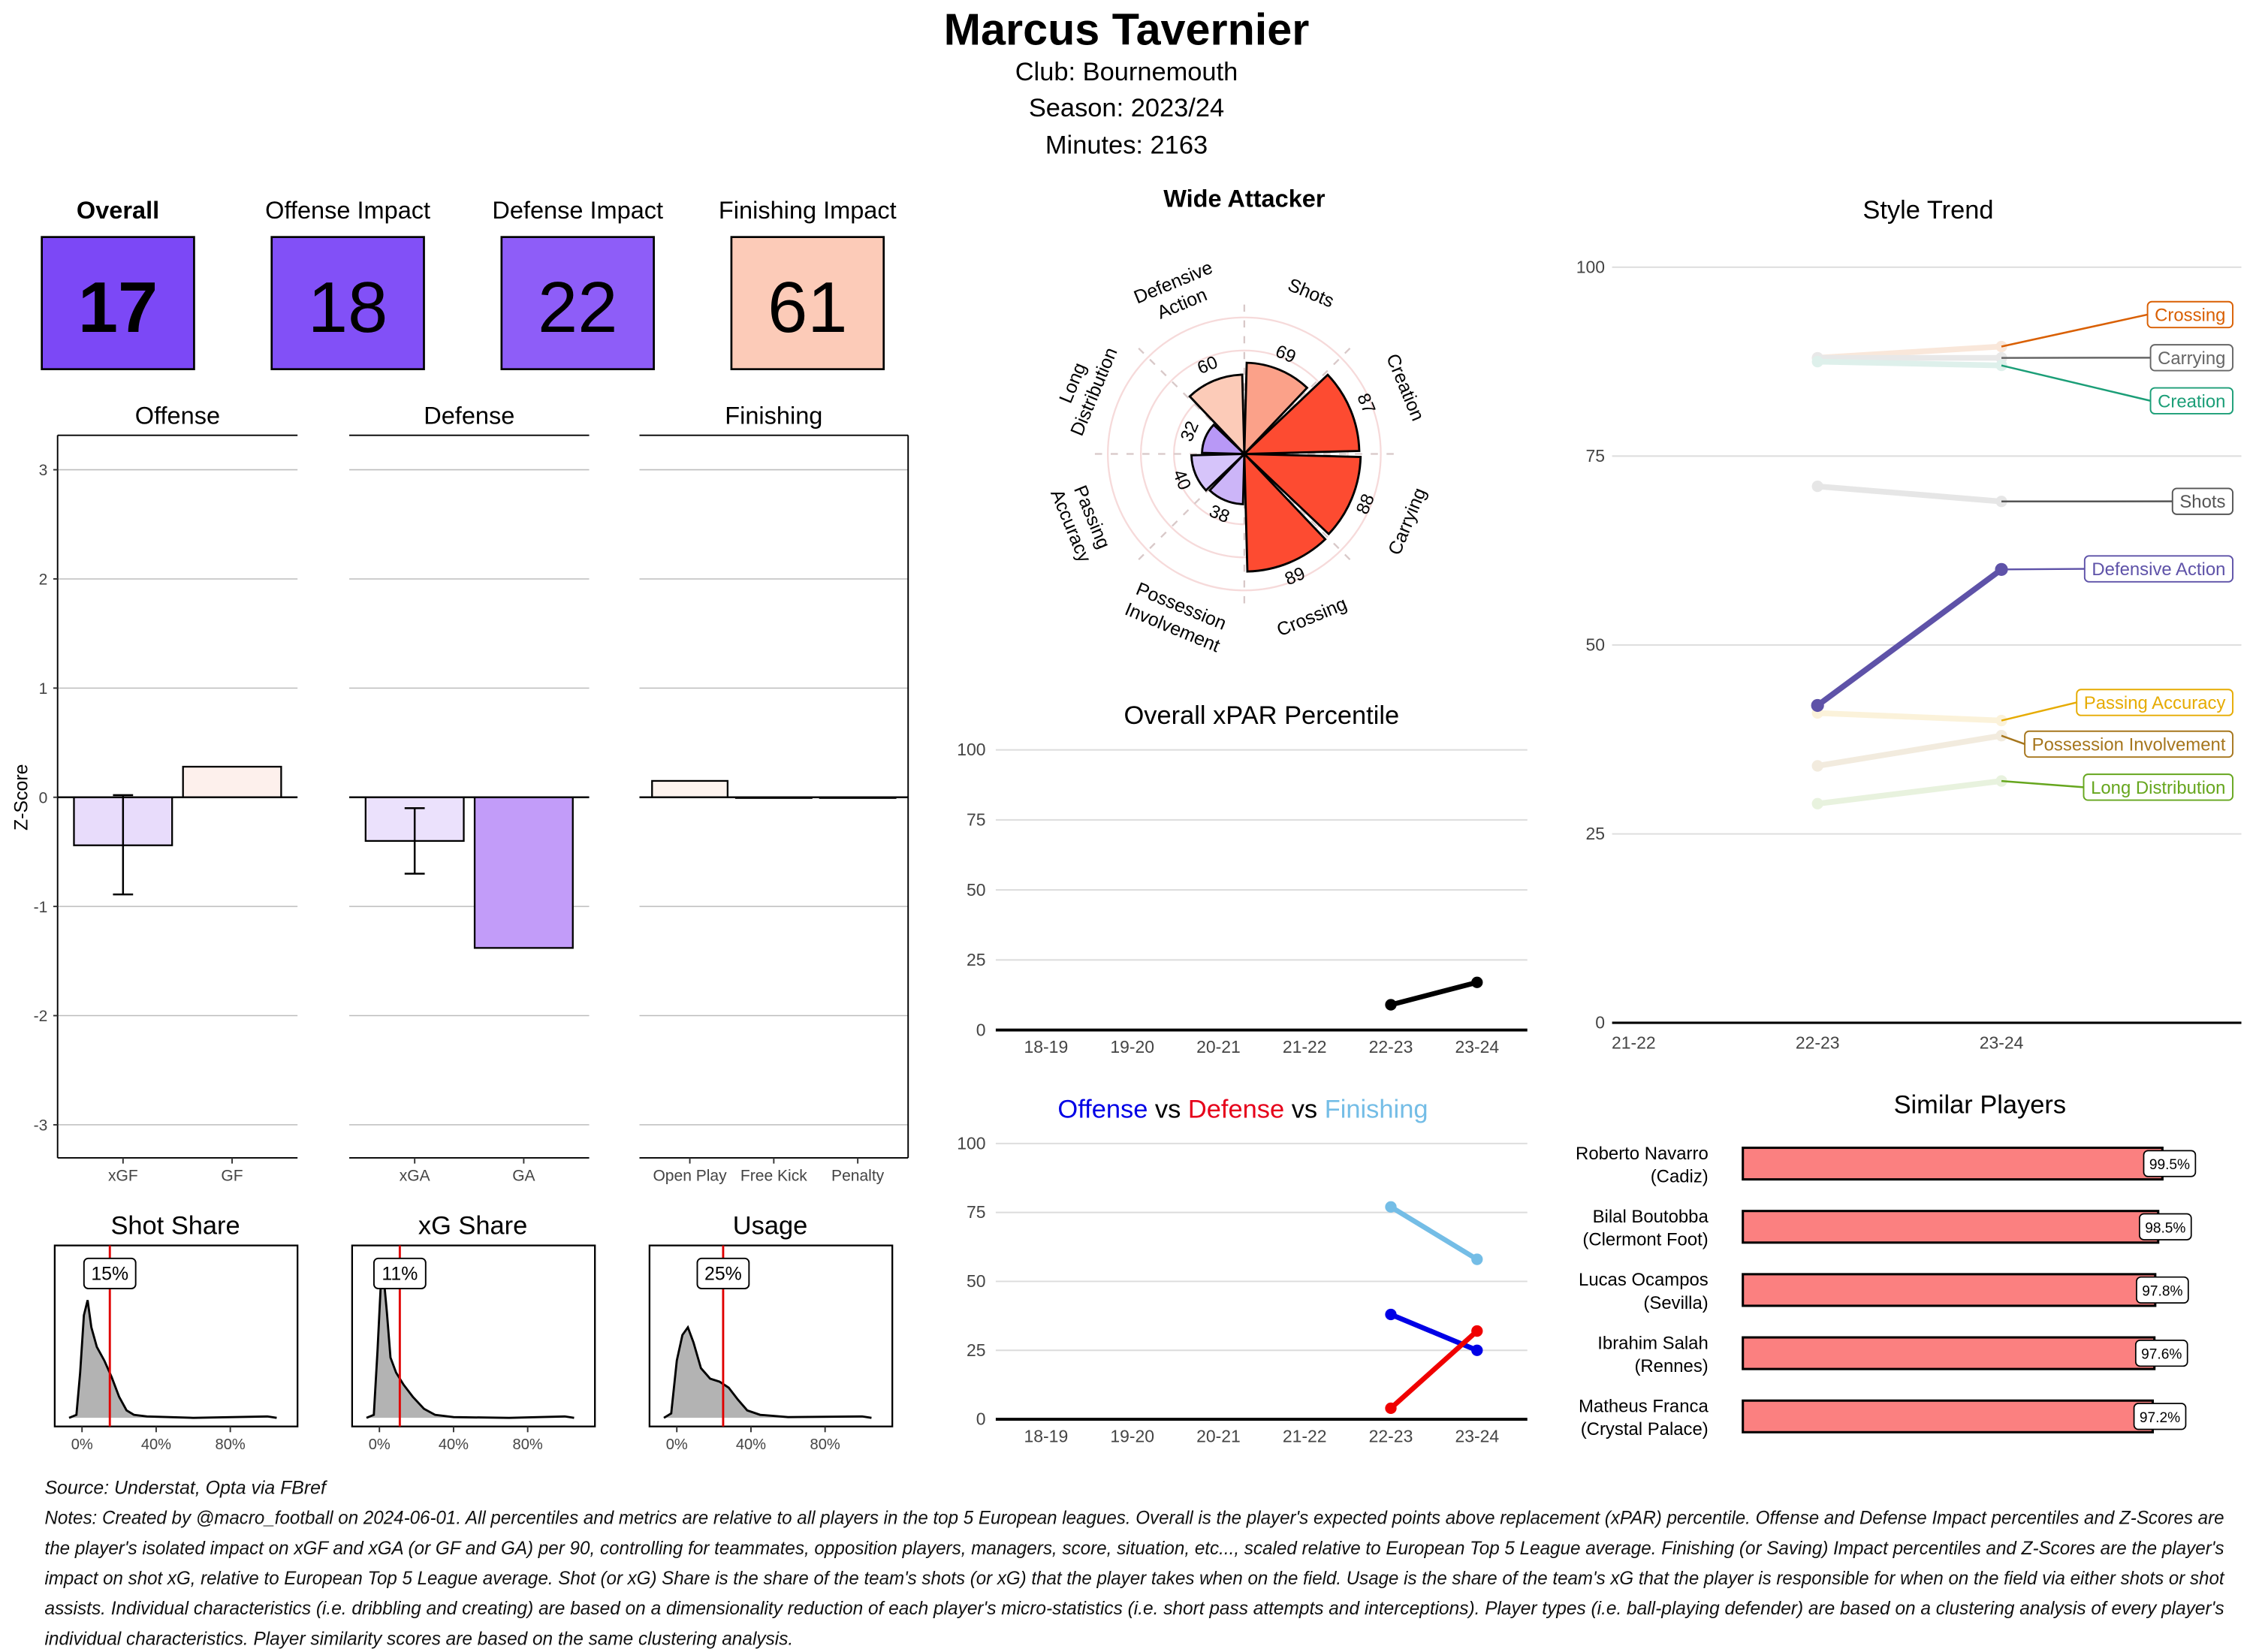 This screenshot has height=1652, width=2253. What do you see at coordinates (118, 307) in the screenshot?
I see `score-value: 17` at bounding box center [118, 307].